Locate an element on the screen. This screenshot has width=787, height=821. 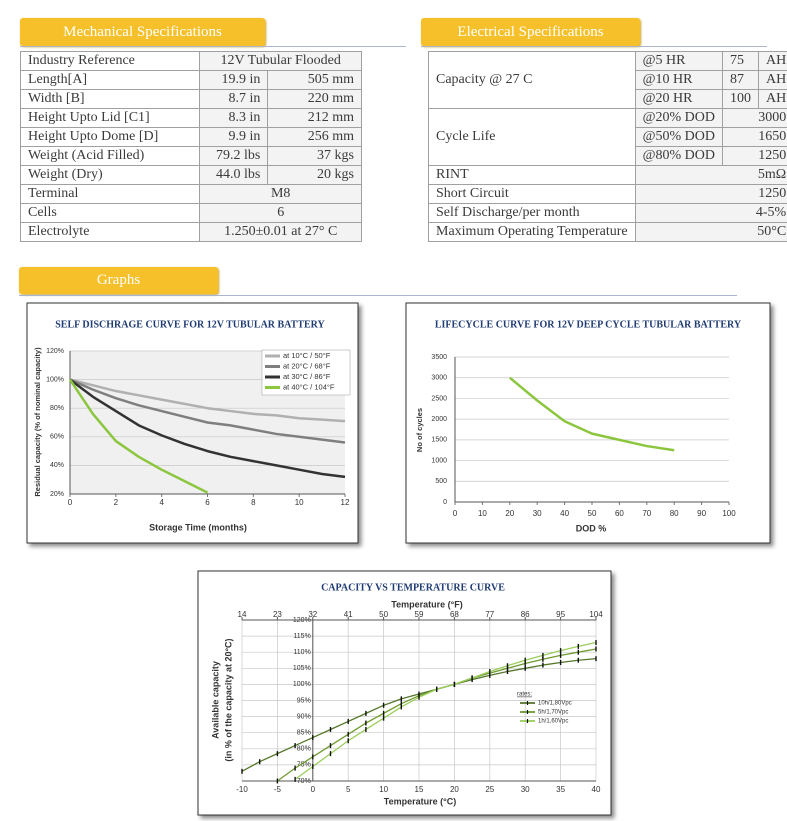
cell: 1250 is located at coordinates (754, 156).